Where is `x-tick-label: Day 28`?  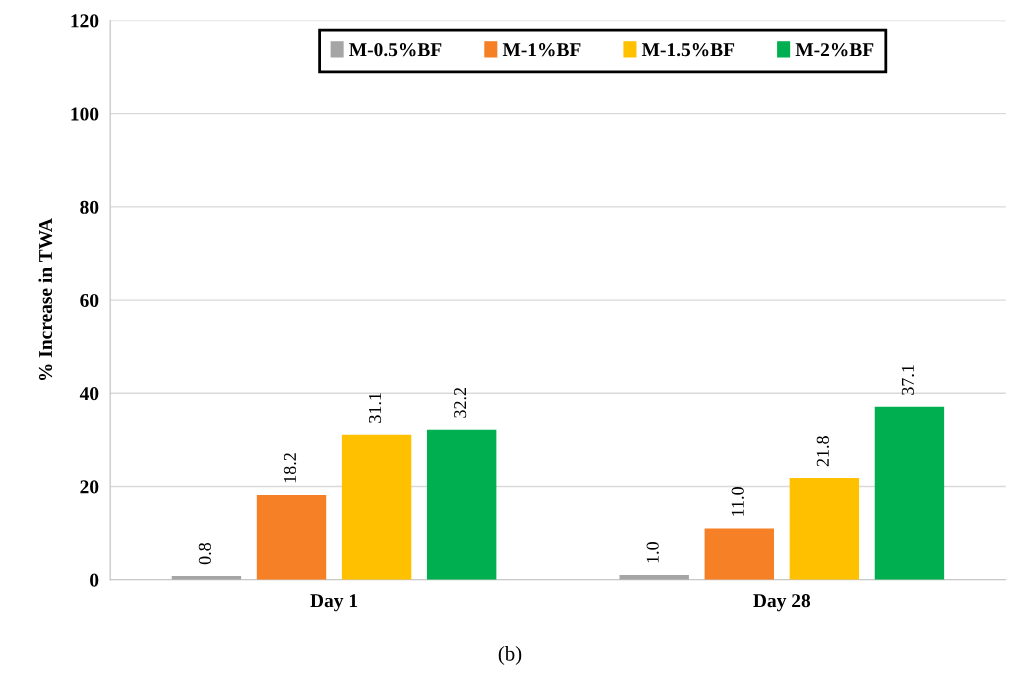
x-tick-label: Day 28 is located at coordinates (782, 603).